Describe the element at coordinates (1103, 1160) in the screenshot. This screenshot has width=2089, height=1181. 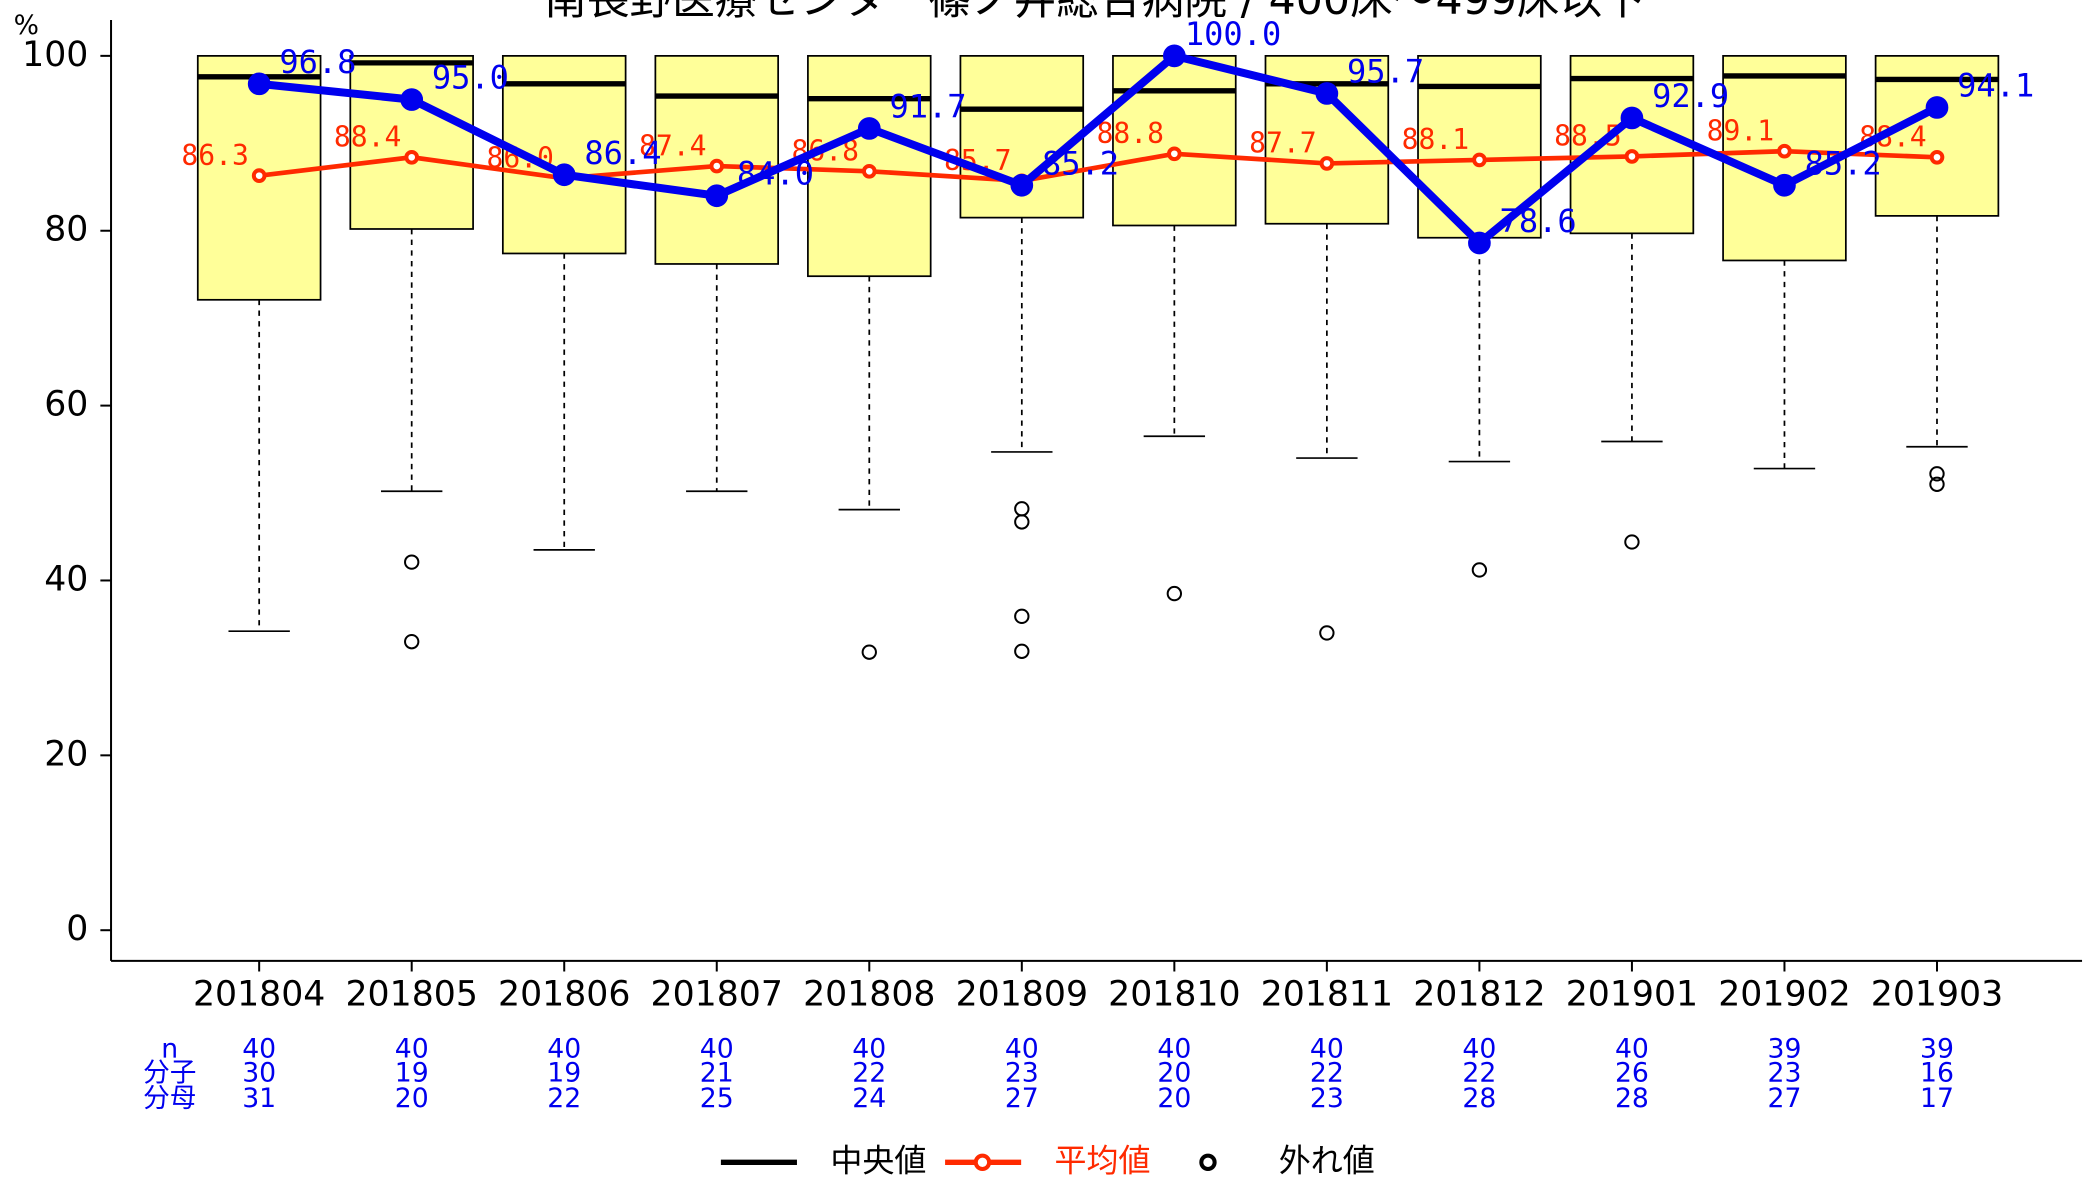
I see `legend-mean: 平均値` at that location.